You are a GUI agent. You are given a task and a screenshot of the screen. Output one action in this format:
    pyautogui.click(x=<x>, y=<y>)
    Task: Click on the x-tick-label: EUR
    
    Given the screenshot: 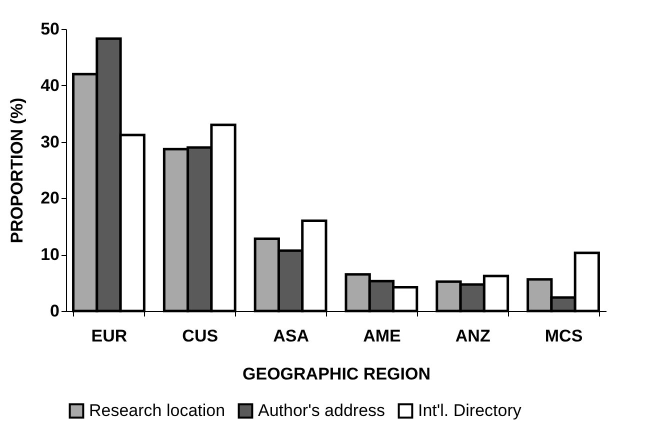 What is the action you would take?
    pyautogui.click(x=109, y=336)
    